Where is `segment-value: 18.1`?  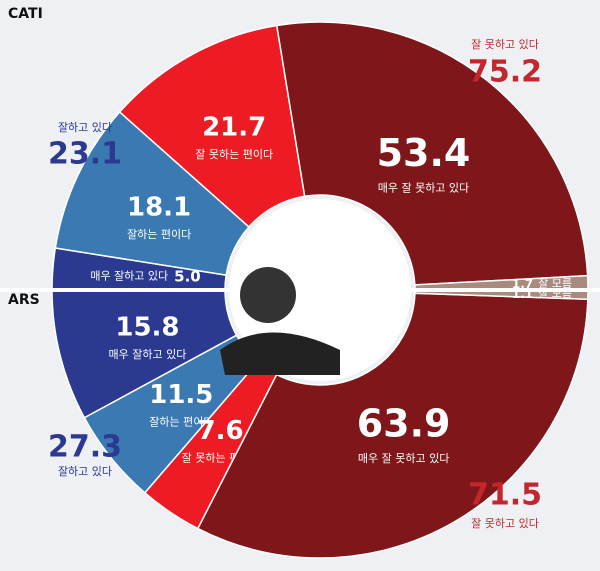
segment-value: 18.1 is located at coordinates (159, 207).